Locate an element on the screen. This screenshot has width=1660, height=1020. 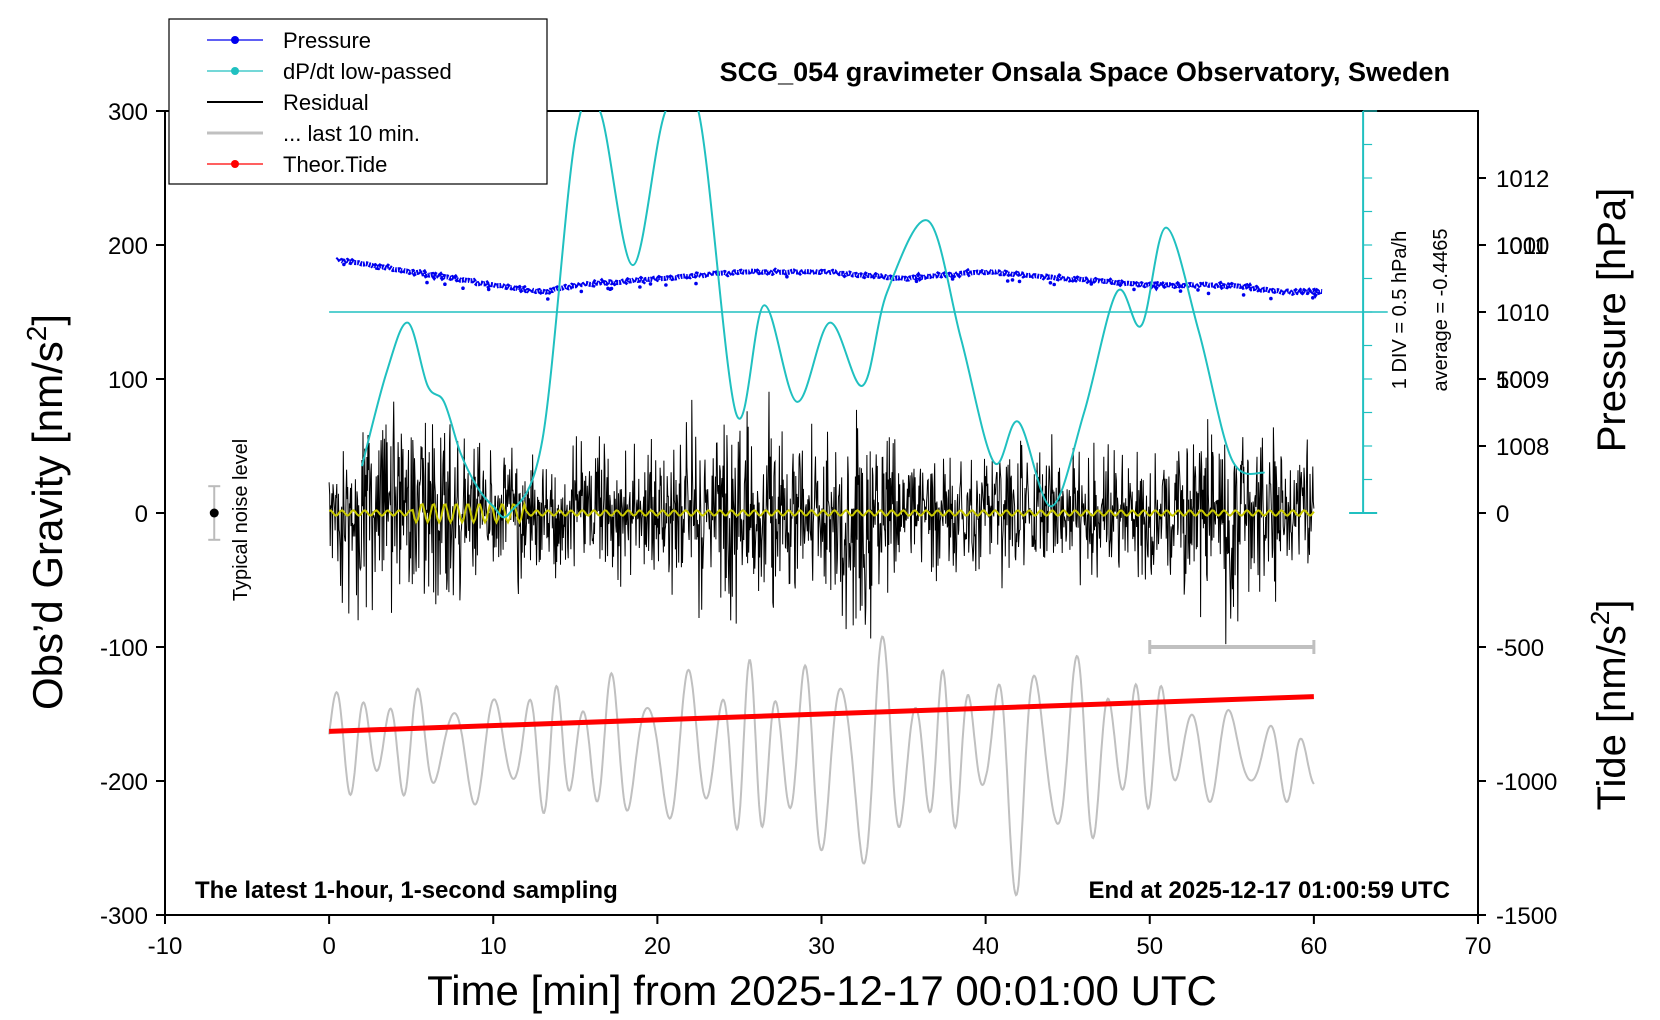
tide-axis-label-sup: 2 is located at coordinates (1600, 618).